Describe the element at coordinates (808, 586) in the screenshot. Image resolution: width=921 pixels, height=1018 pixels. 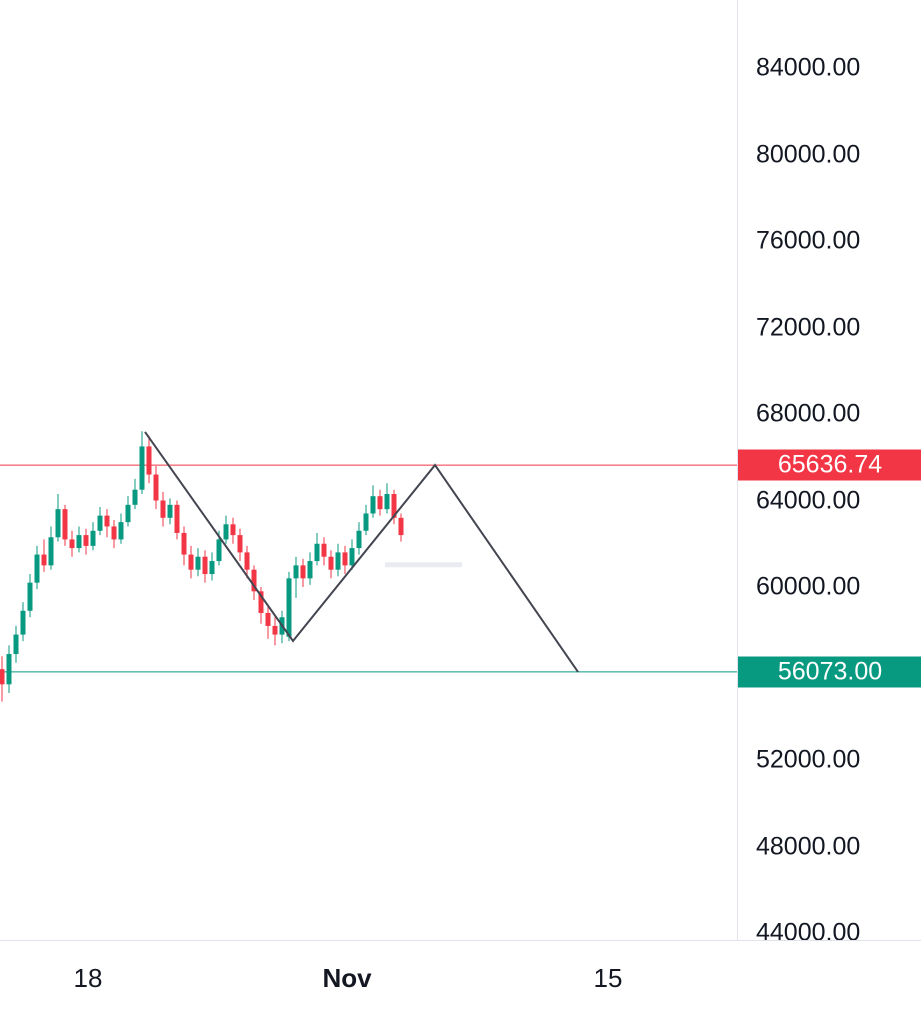
I see `price-axis-label: 60000.00` at that location.